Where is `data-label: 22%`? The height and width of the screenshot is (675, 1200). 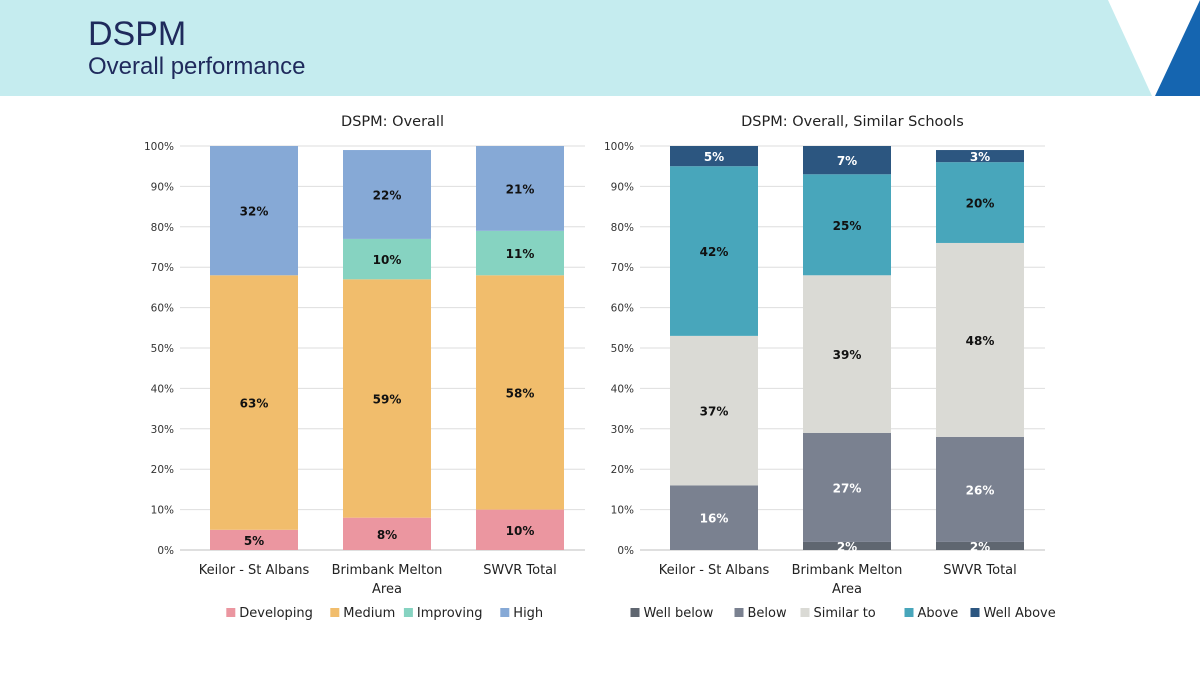
data-label: 22% is located at coordinates (387, 195).